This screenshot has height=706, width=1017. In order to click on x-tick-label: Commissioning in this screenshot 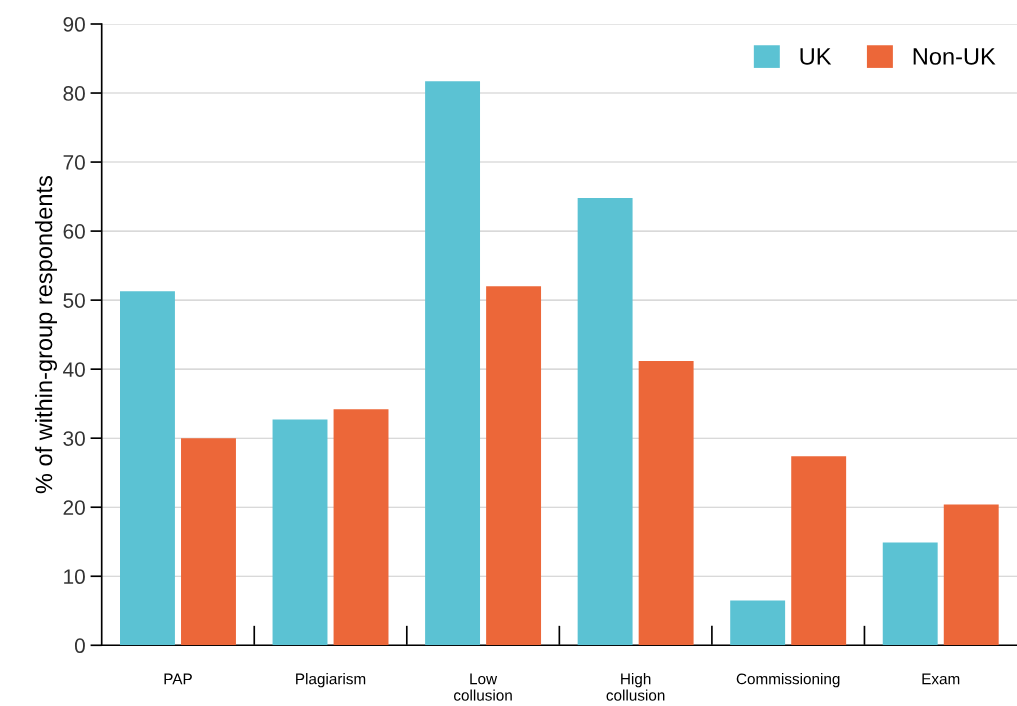, I will do `click(788, 680)`.